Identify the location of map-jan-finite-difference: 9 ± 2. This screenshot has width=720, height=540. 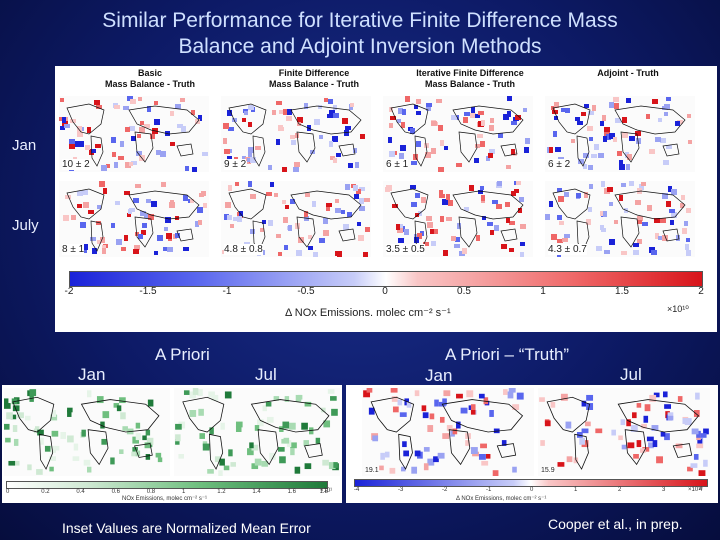
(296, 134).